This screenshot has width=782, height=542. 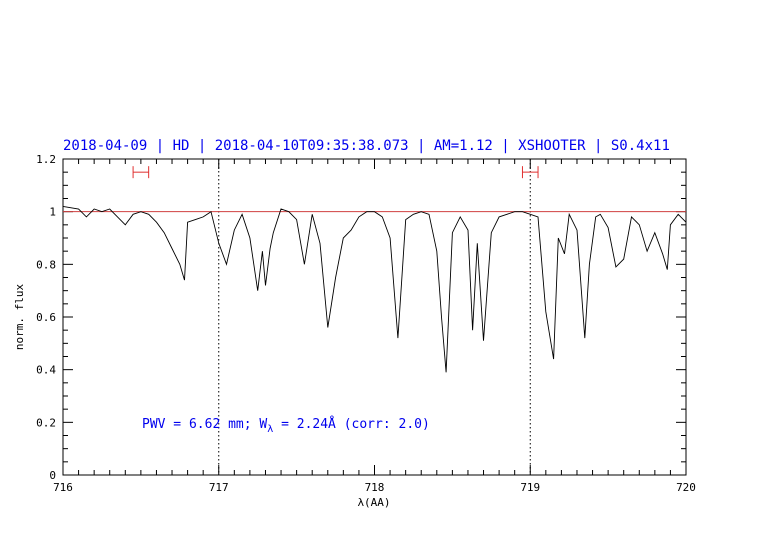 What do you see at coordinates (19, 317) in the screenshot?
I see `y-axis-label: norm. flux` at bounding box center [19, 317].